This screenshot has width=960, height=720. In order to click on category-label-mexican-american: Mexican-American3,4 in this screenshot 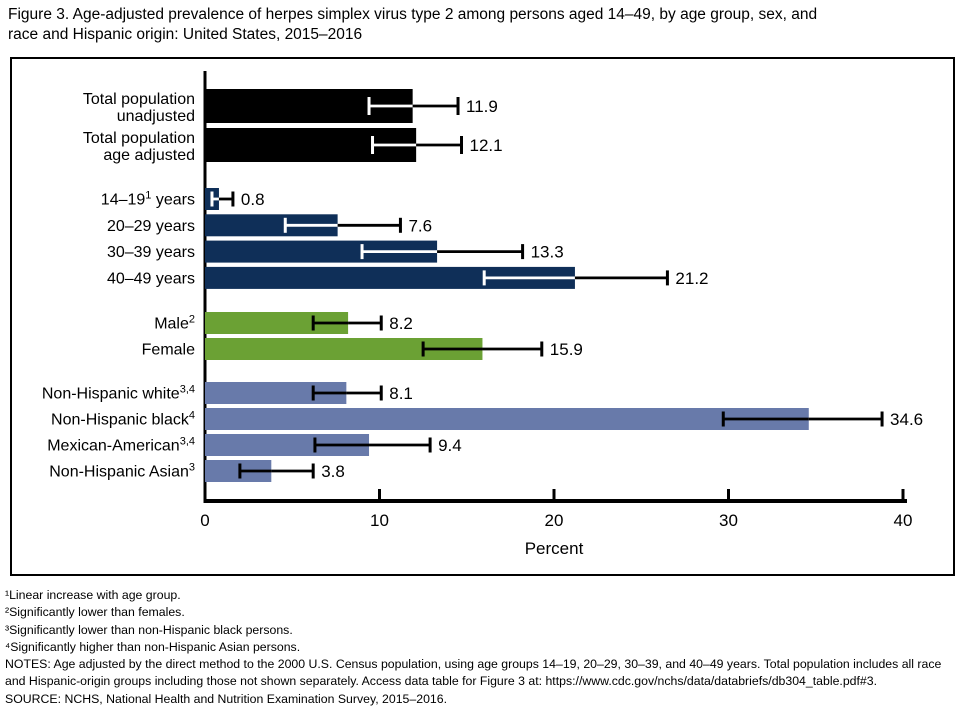, I will do `click(121, 445)`.